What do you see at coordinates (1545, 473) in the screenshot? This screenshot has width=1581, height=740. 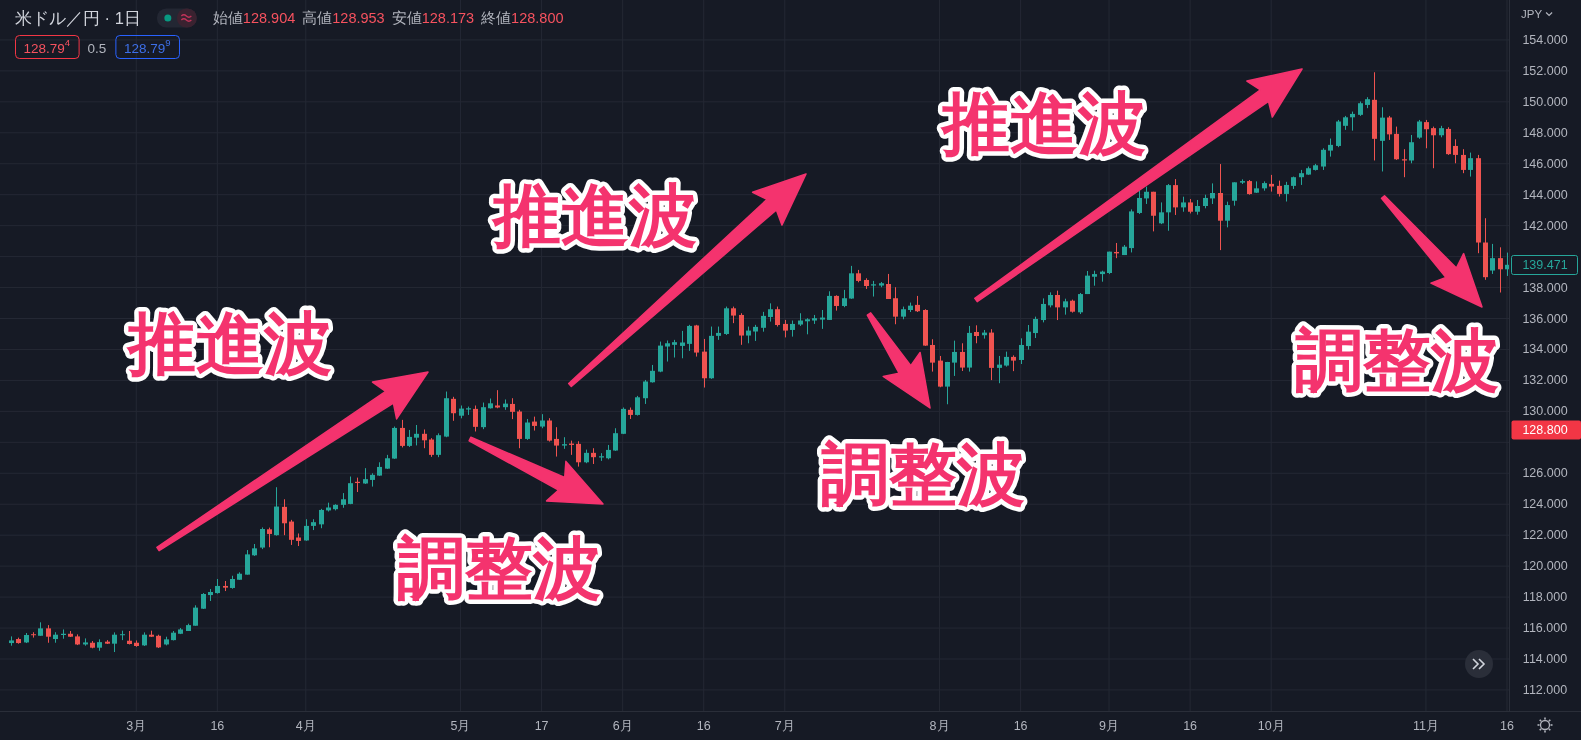 I see `y-tick-label: 126.000` at bounding box center [1545, 473].